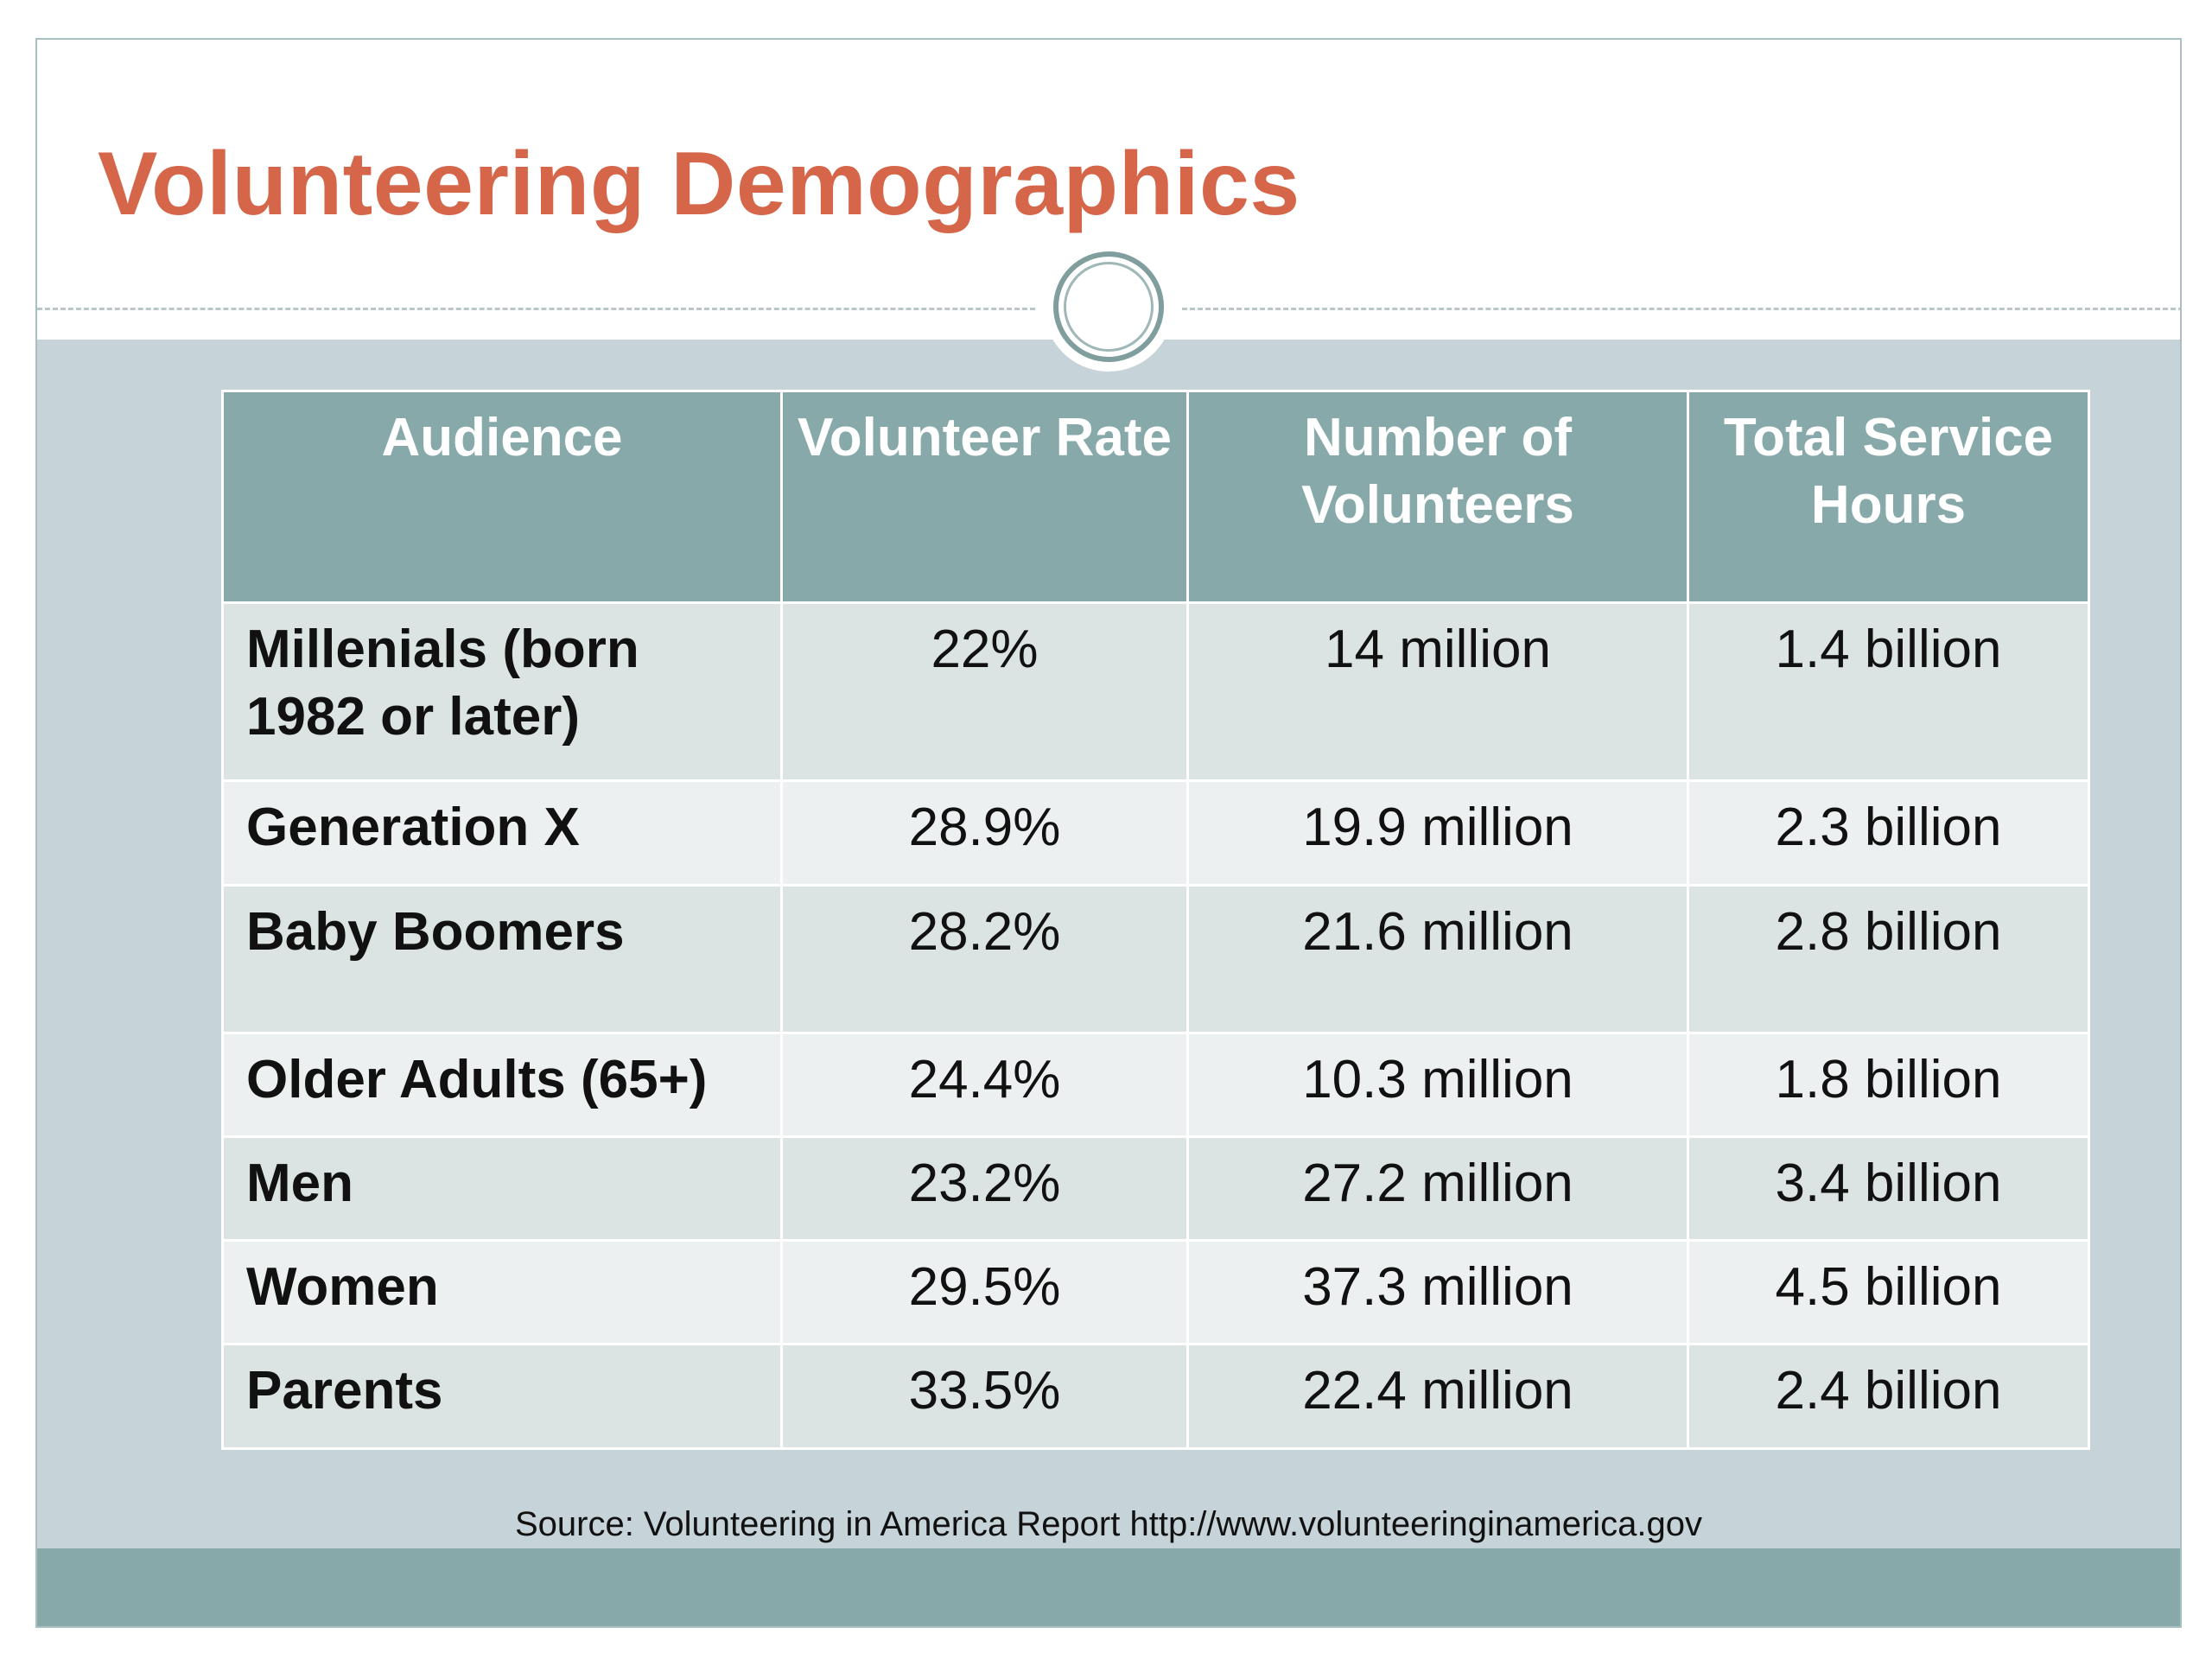 This screenshot has width=2212, height=1659. Describe the element at coordinates (1437, 959) in the screenshot. I see `cell-volunteers: 21.6 million` at that location.